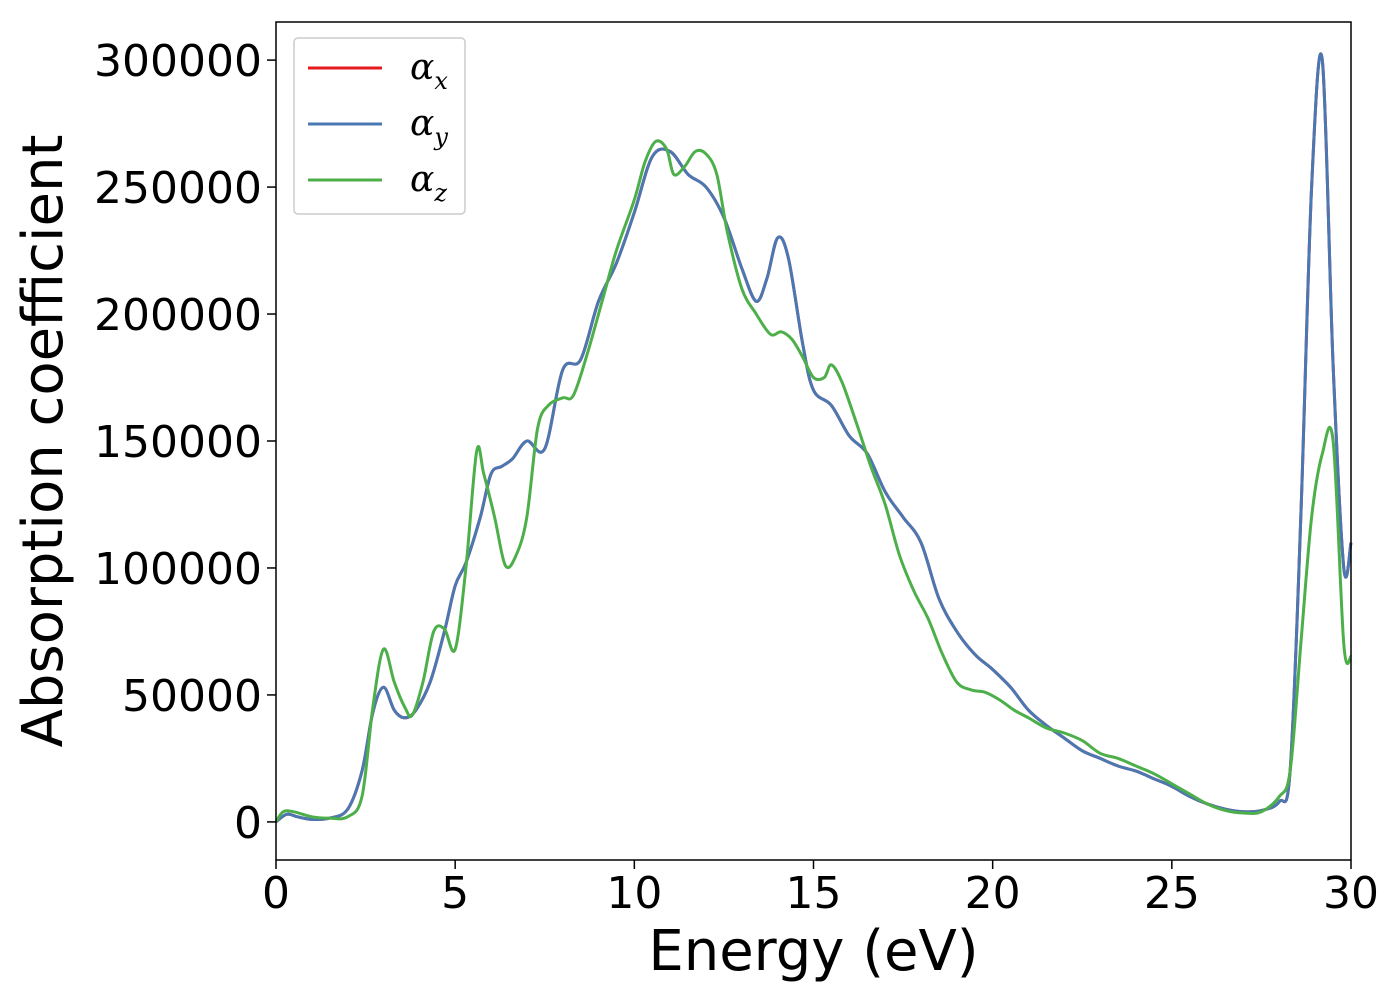 The height and width of the screenshot is (1000, 1400). What do you see at coordinates (429, 71) in the screenshot?
I see `legend-label-alpha-x: αx` at bounding box center [429, 71].